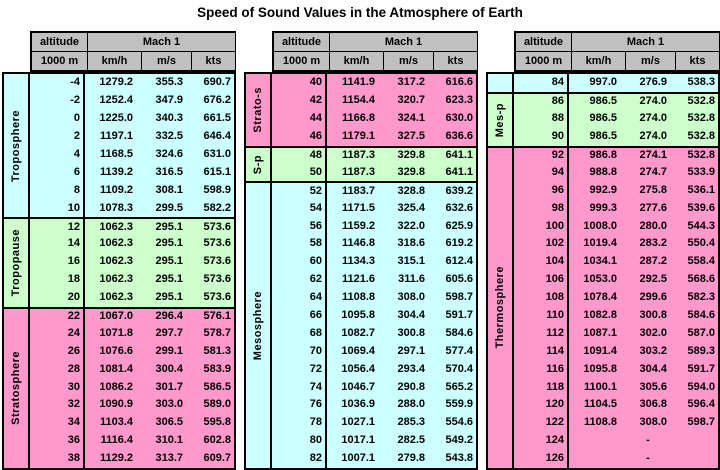 The width and height of the screenshot is (720, 470). What do you see at coordinates (695, 315) in the screenshot?
I see `kts-cell: 584.6` at bounding box center [695, 315].